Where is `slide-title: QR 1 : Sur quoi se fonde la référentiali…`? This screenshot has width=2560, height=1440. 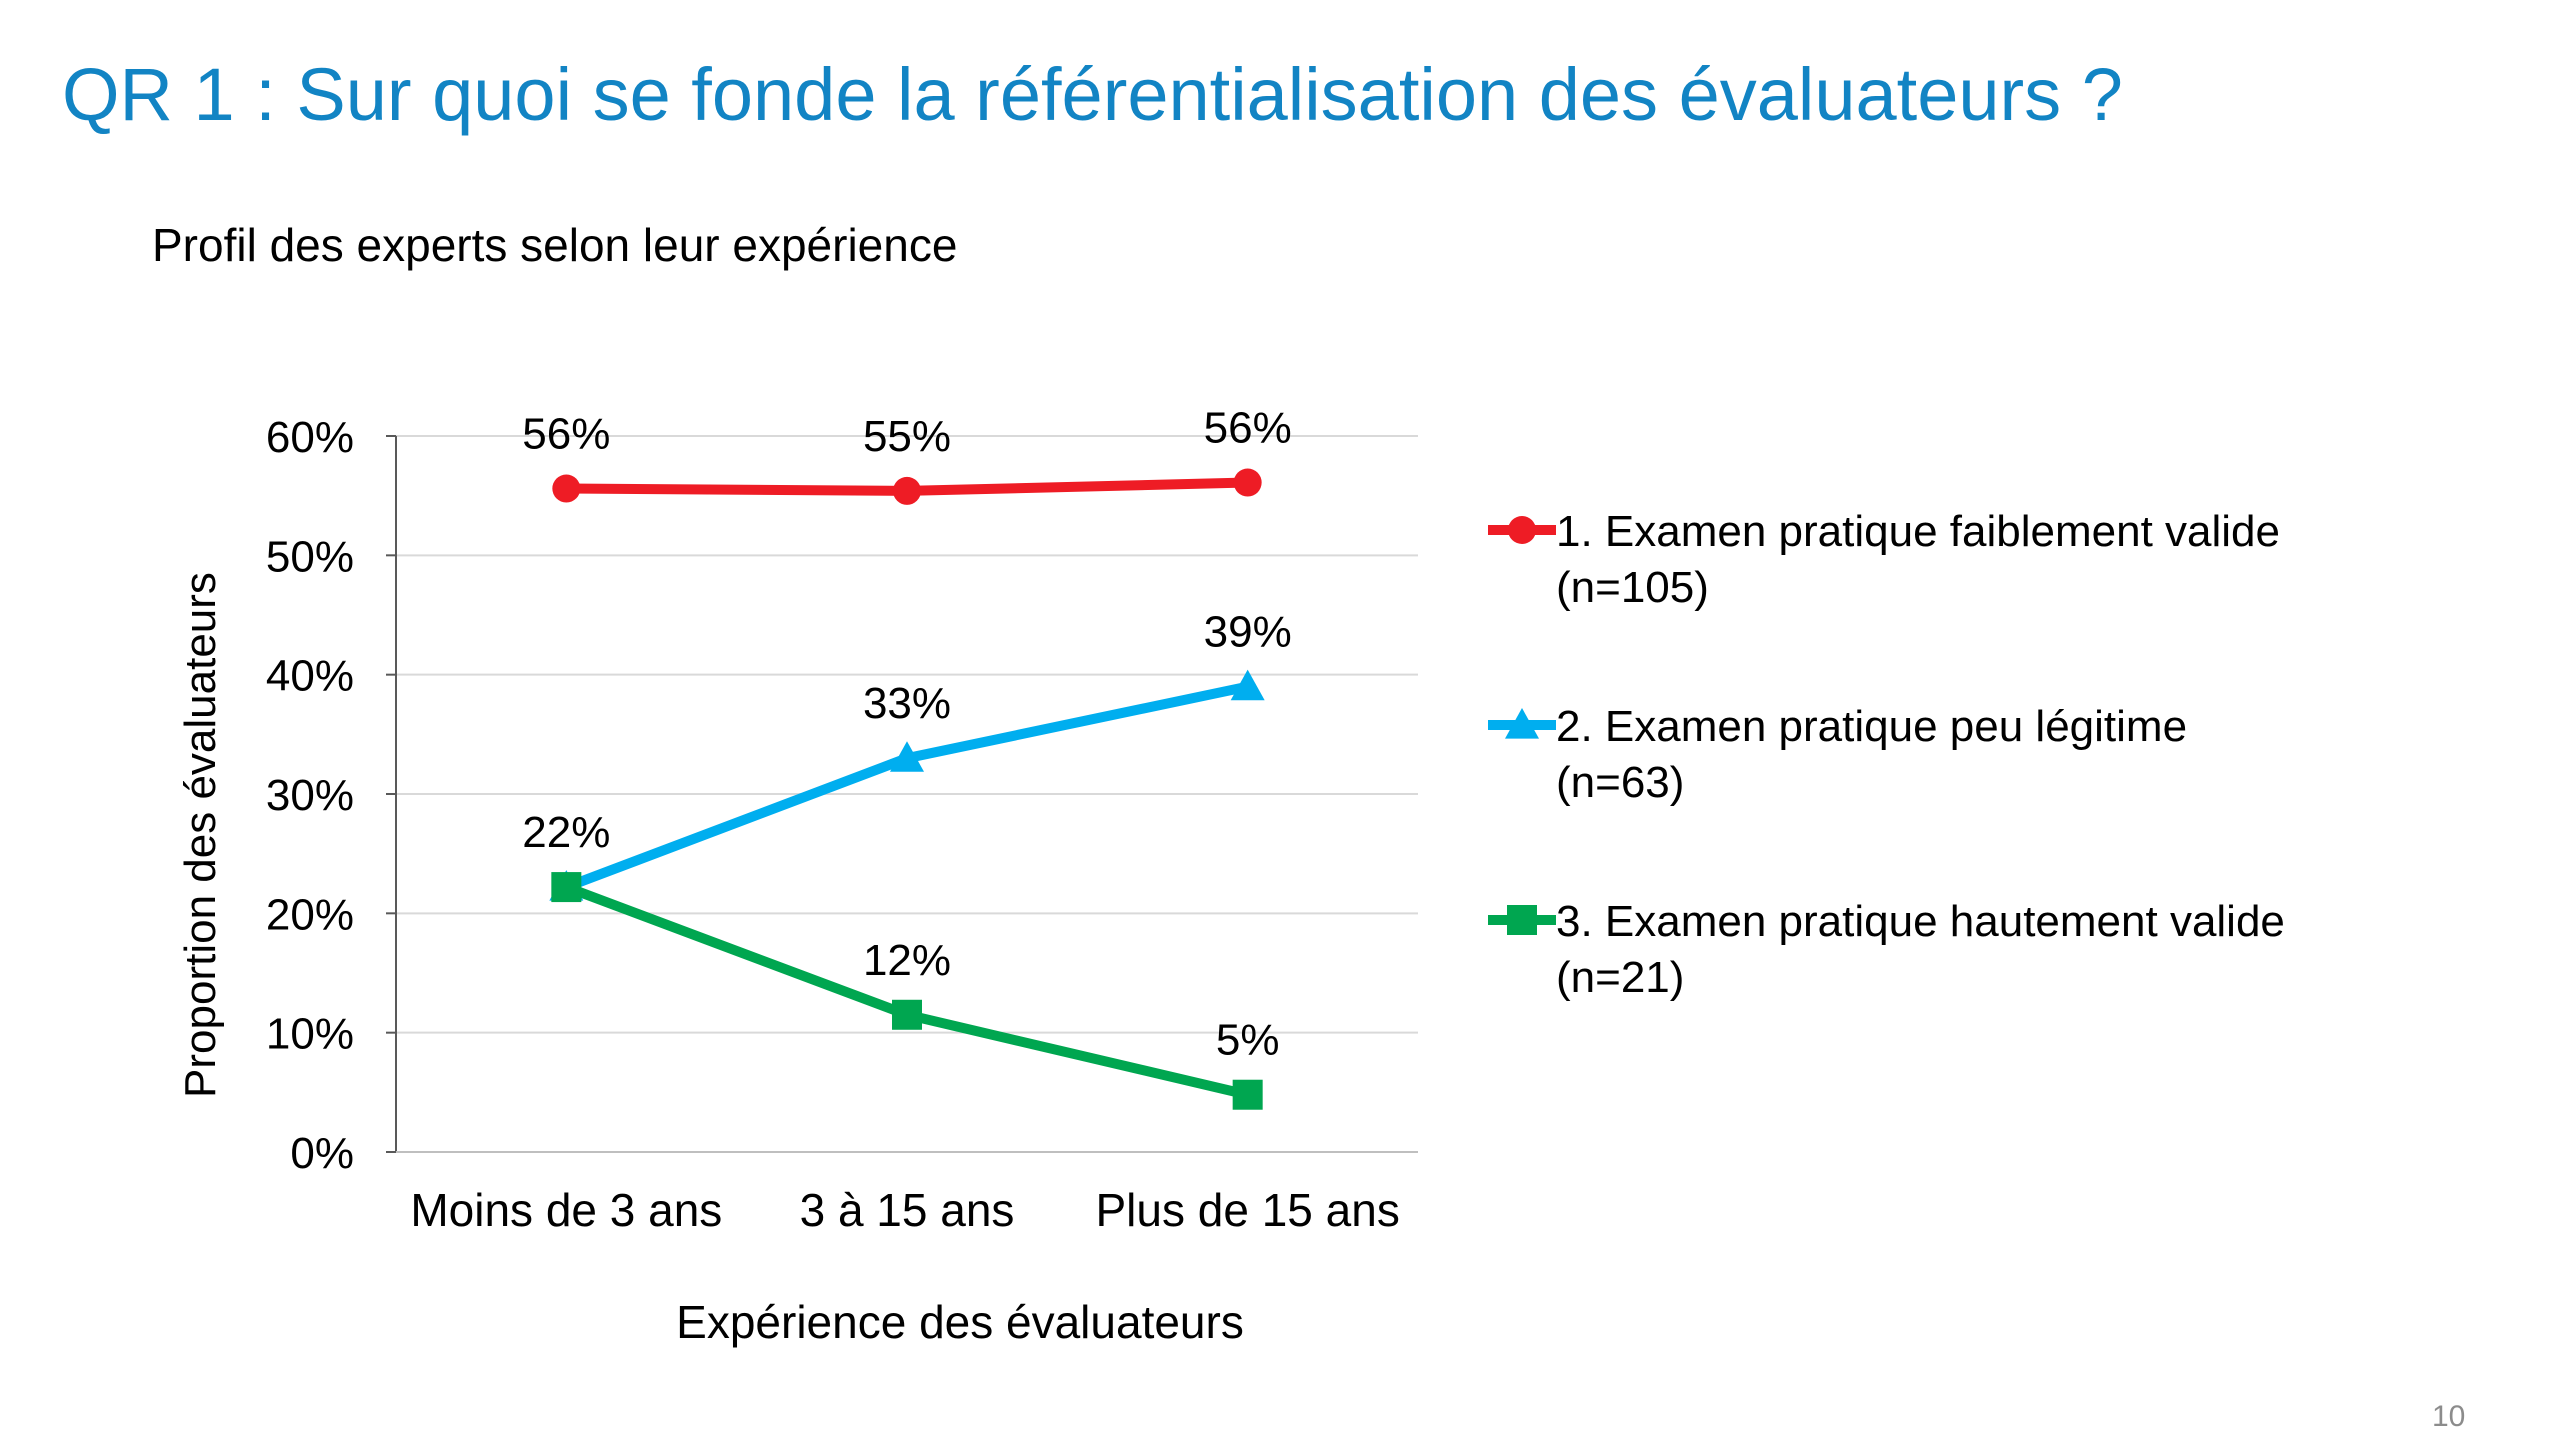
slide-title: QR 1 : Sur quoi se fonde la référentiali… is located at coordinates (1092, 94).